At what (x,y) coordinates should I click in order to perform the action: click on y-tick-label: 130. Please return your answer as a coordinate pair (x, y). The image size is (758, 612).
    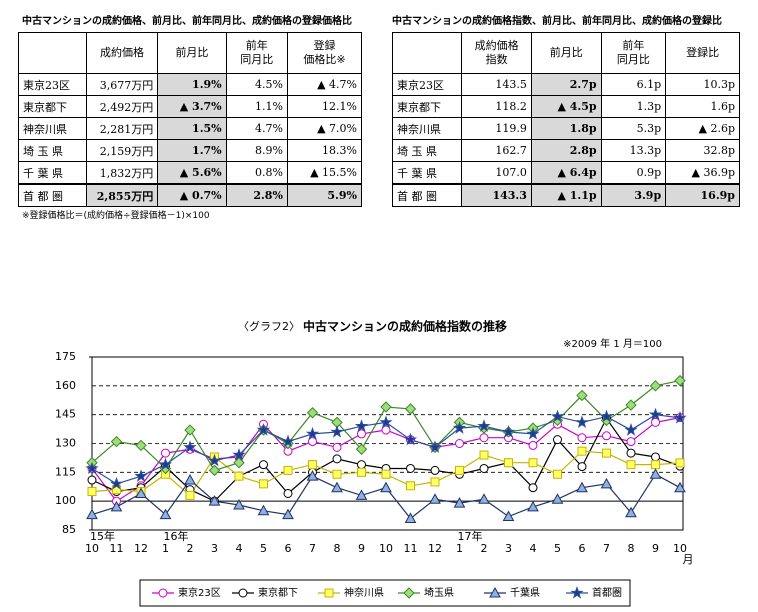
    Looking at the image, I should click on (65, 443).